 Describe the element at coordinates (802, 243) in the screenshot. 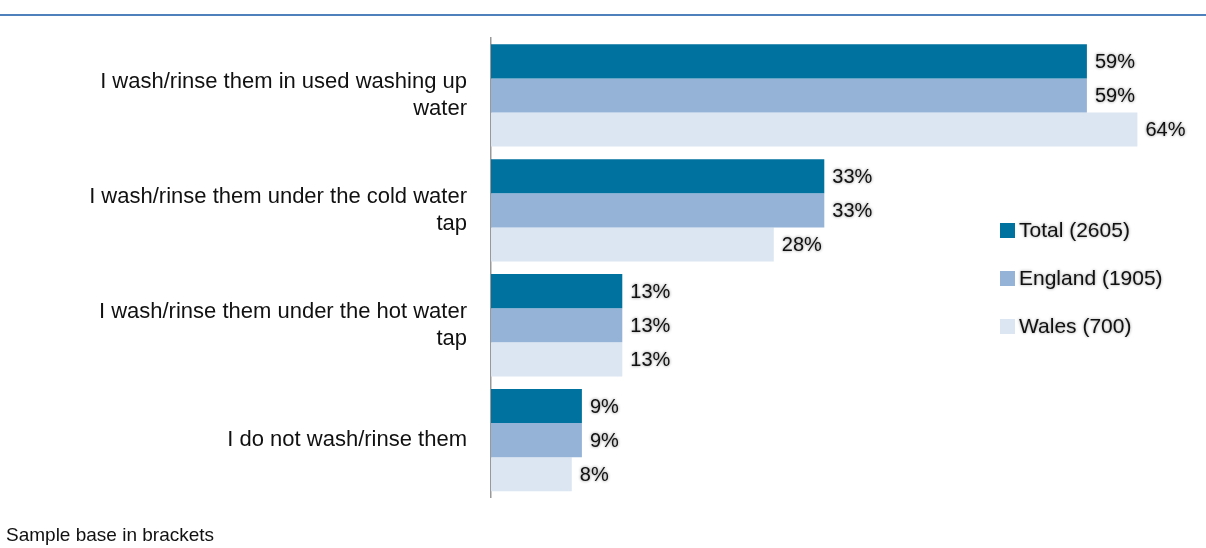

I see `data-label: 28%` at that location.